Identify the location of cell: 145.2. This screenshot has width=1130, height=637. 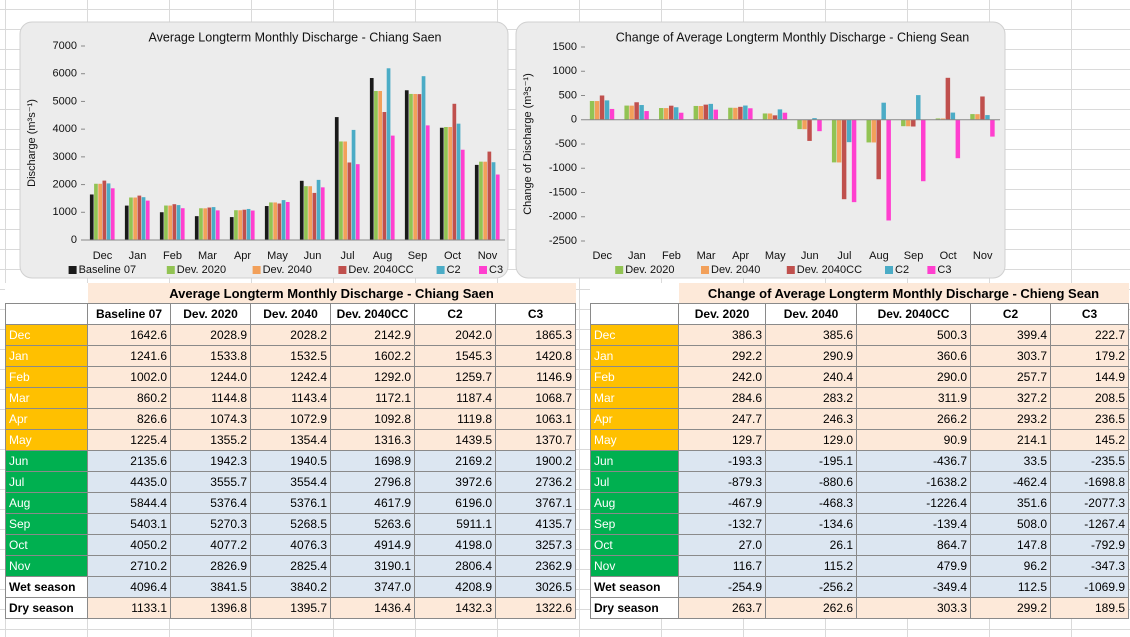
(1089, 440).